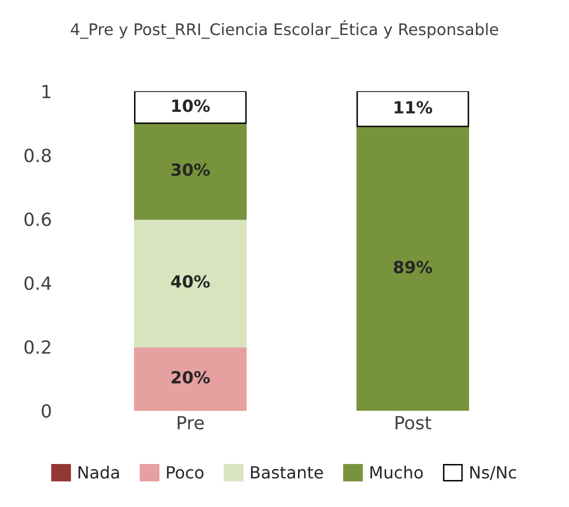 The height and width of the screenshot is (507, 569). I want to click on data-label: 89%, so click(413, 267).